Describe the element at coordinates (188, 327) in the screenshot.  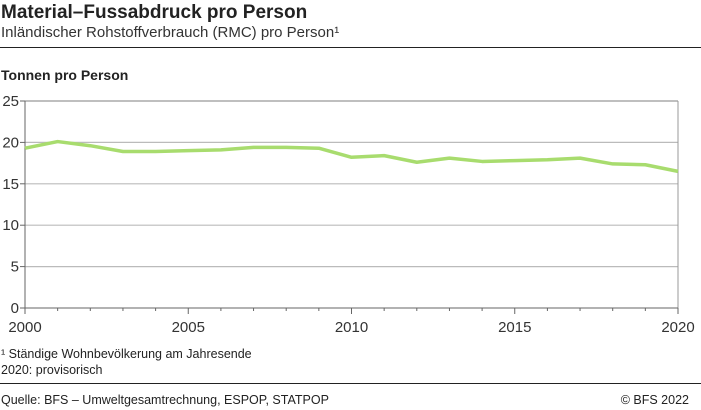
I see `x-tick-label: 2005` at that location.